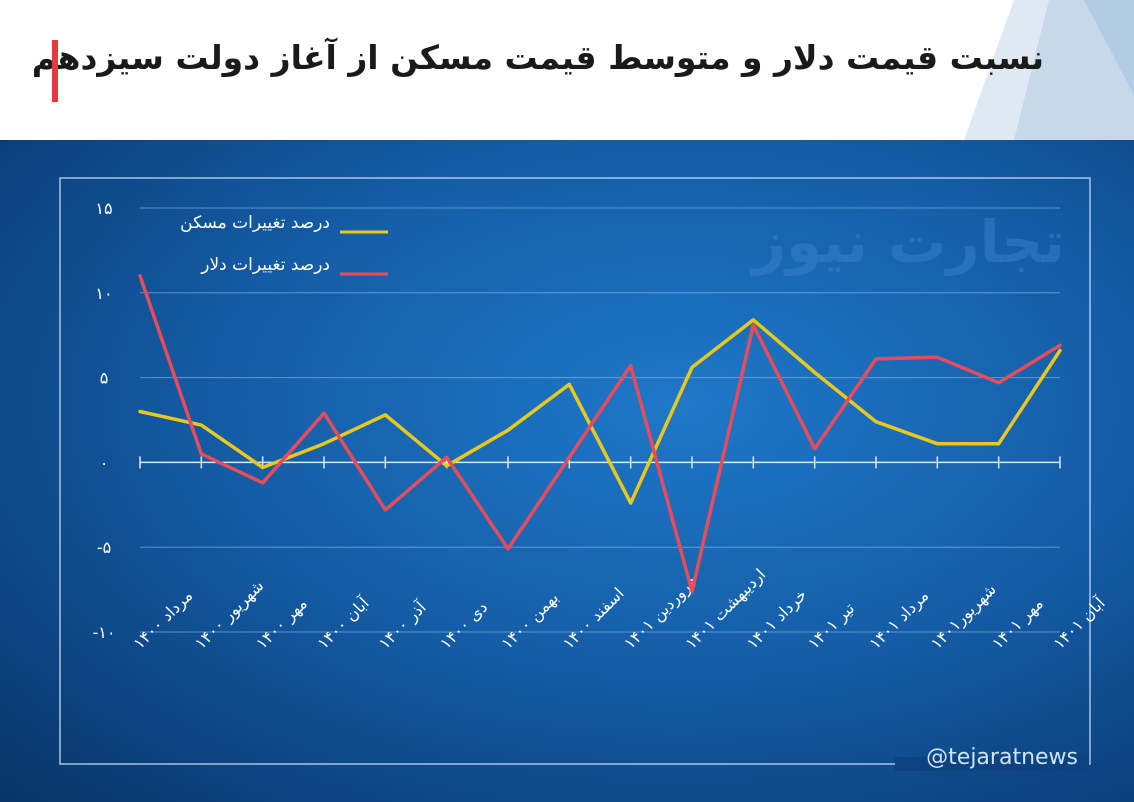  I want to click on x-tick-label: مرداد ۱۴۰۰, so click(163, 620).